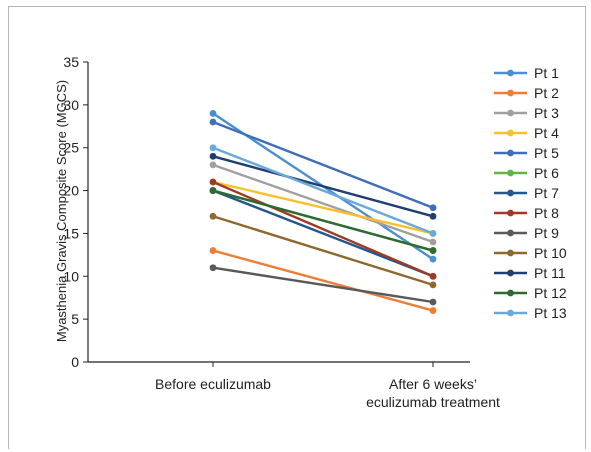 This screenshot has height=452, width=591. Describe the element at coordinates (526, 73) in the screenshot. I see `legend-item: Pt 1` at that location.